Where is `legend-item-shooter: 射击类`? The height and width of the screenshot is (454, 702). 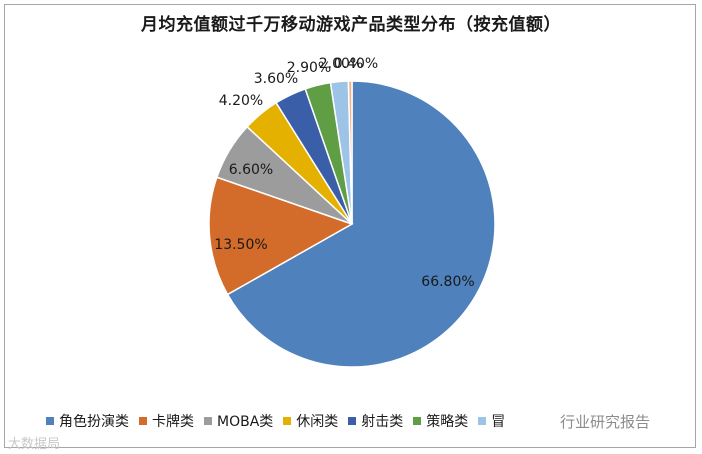 legend-item-shooter: 射击类 is located at coordinates (375, 421).